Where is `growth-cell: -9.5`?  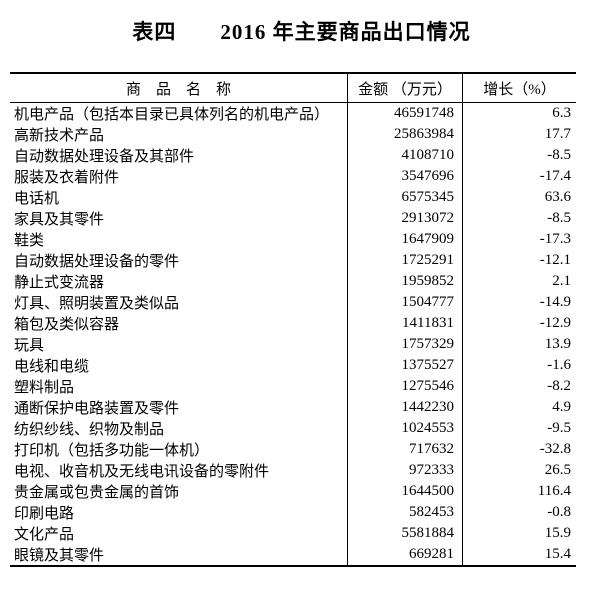 growth-cell: -9.5 is located at coordinates (519, 428).